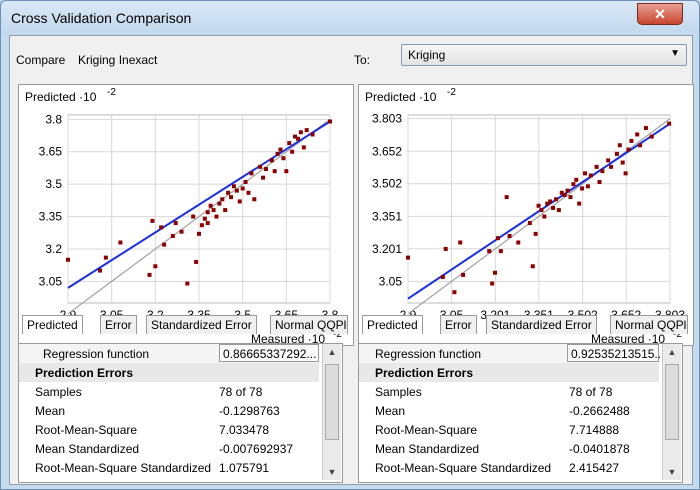 This screenshot has width=700, height=490. What do you see at coordinates (256, 449) in the screenshot?
I see `stat-value: -0.007692937` at bounding box center [256, 449].